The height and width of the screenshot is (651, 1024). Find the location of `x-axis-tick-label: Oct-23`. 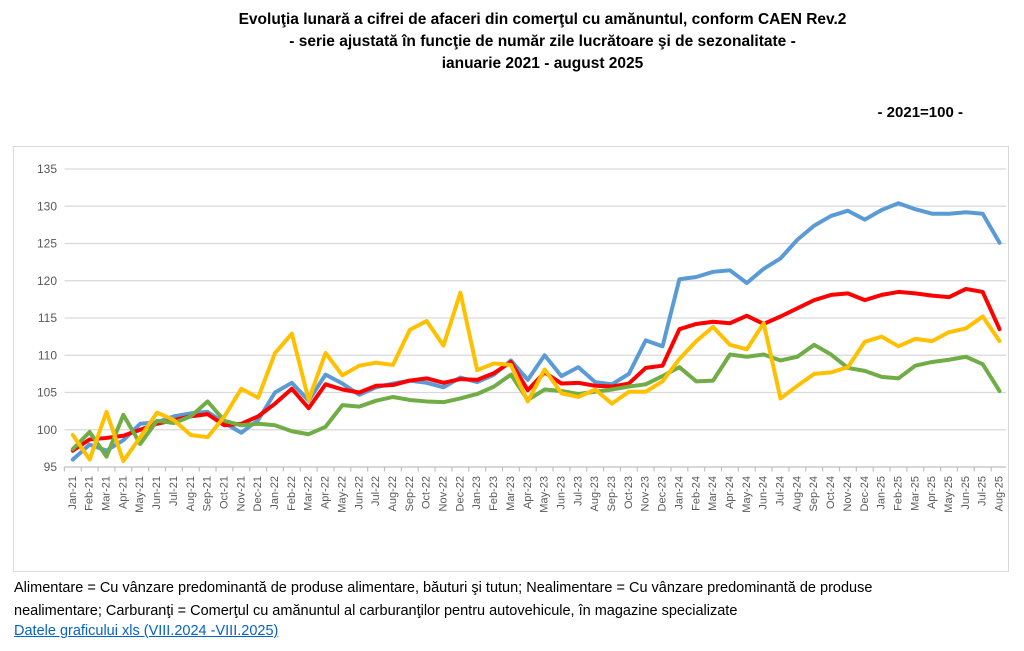

x-axis-tick-label: Oct-23 is located at coordinates (629, 492).